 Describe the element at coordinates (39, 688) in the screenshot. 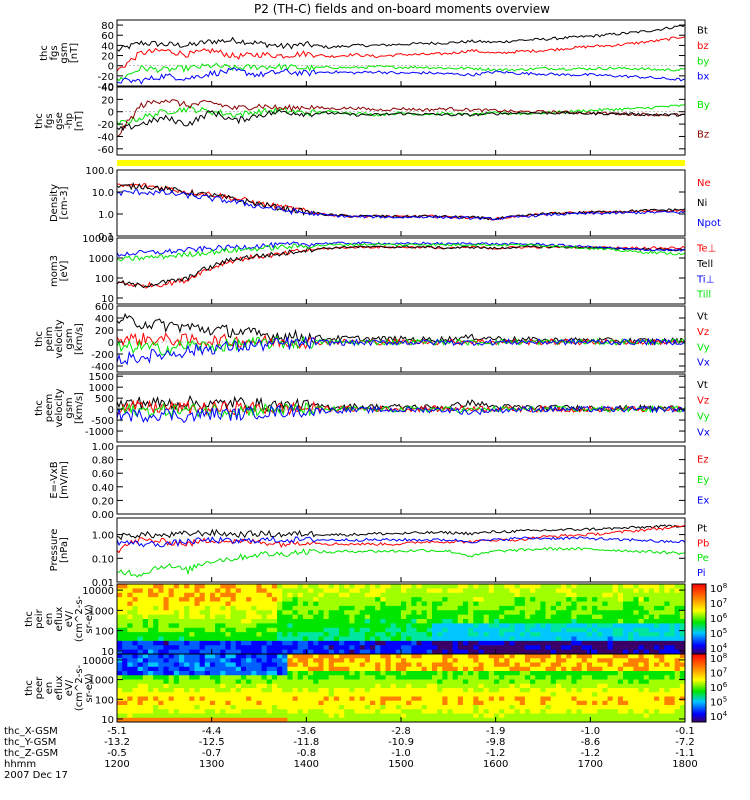

I see `y-axis-label: peer` at that location.